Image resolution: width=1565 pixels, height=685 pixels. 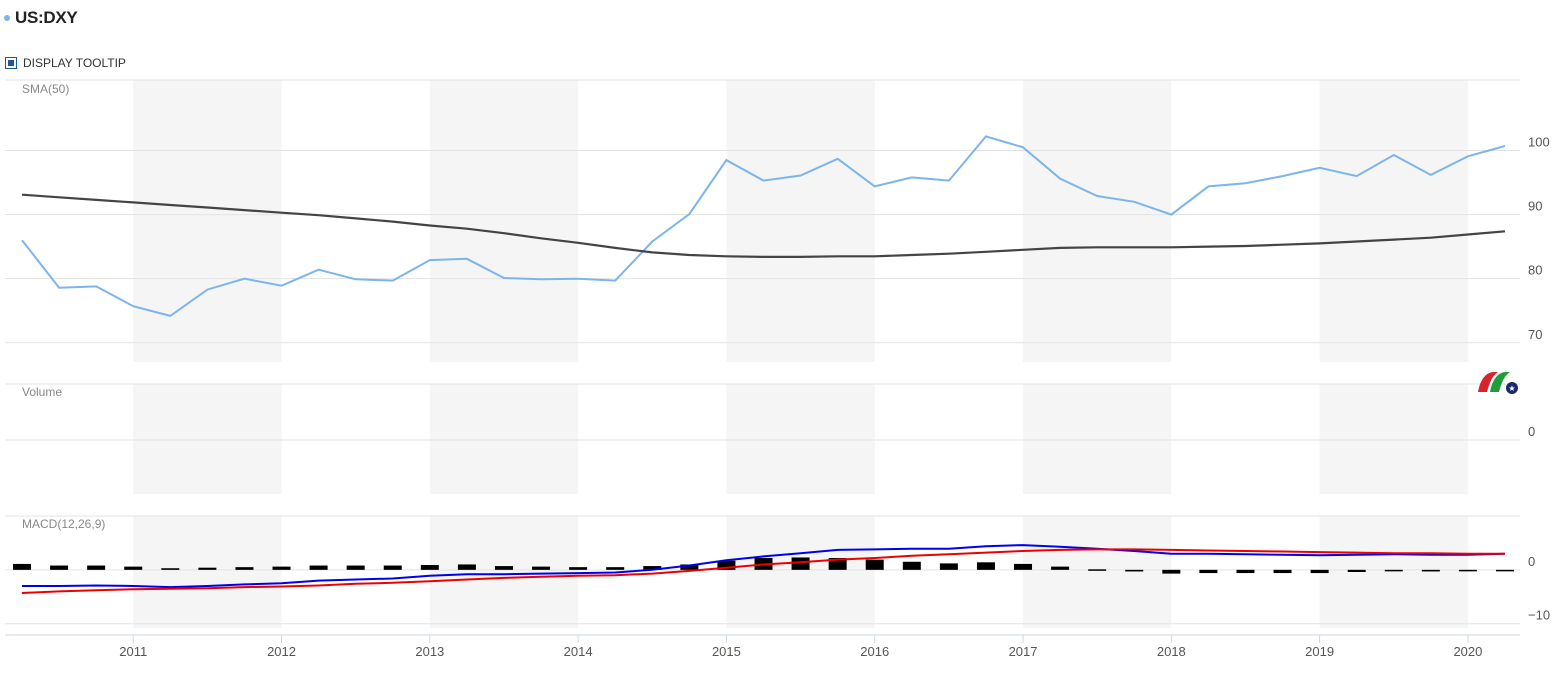 What do you see at coordinates (578, 651) in the screenshot?
I see `x-tick-label: 2014` at bounding box center [578, 651].